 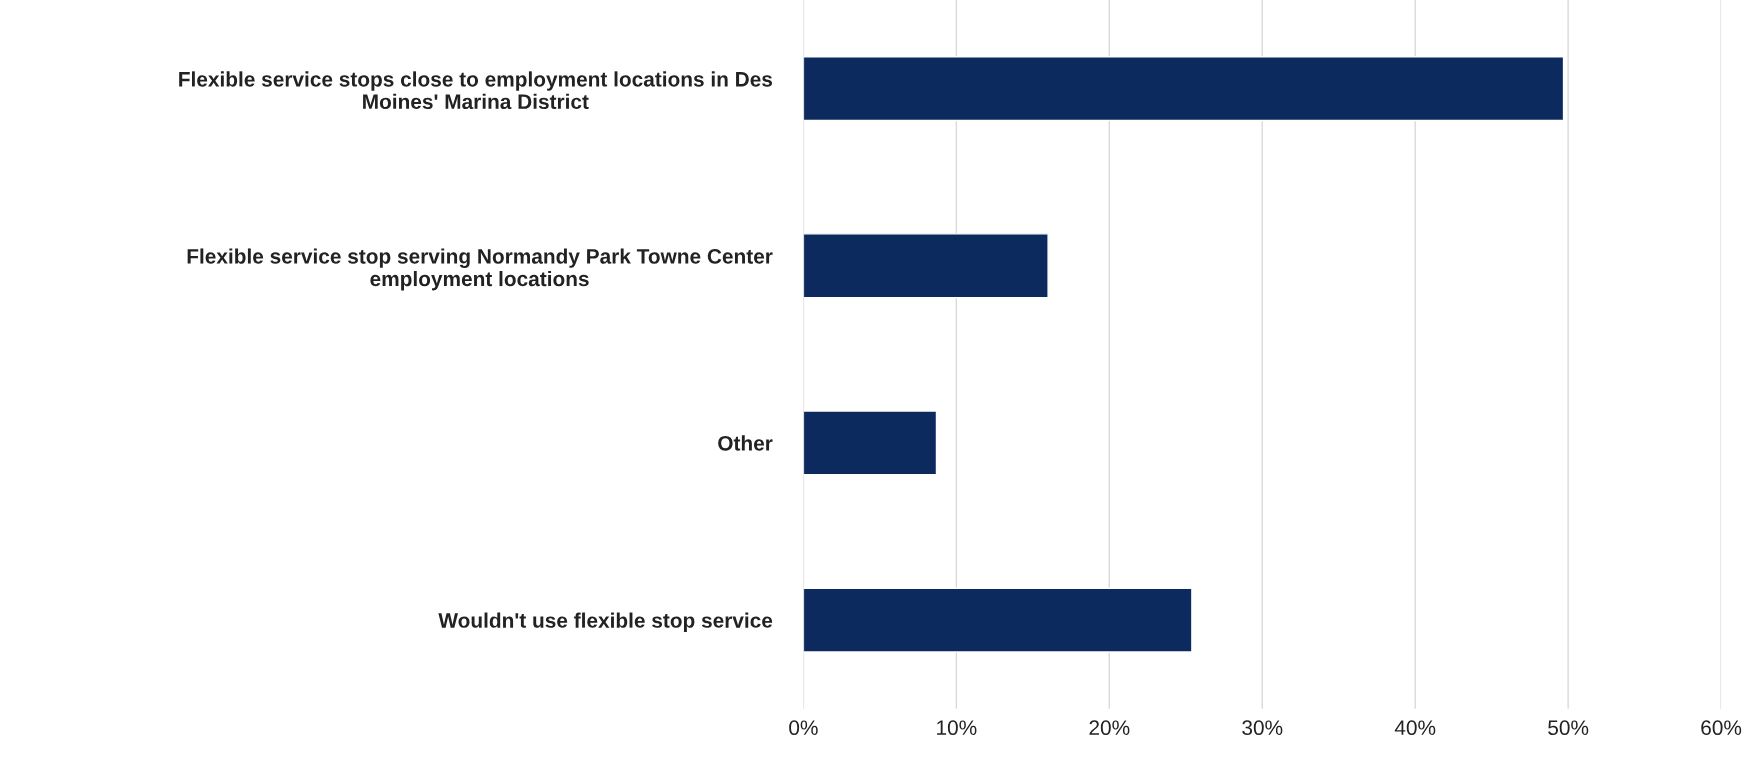 What do you see at coordinates (1262, 728) in the screenshot?
I see `x-tick-label: 30%` at bounding box center [1262, 728].